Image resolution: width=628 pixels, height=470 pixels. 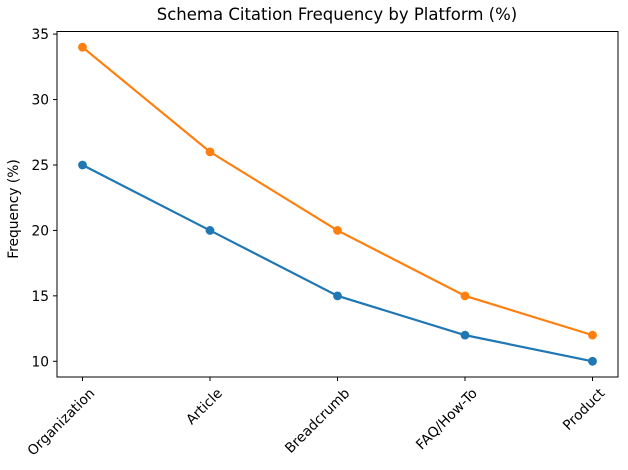 What do you see at coordinates (337, 296) in the screenshot?
I see `data-point-series-1-Breadcrumb` at bounding box center [337, 296].